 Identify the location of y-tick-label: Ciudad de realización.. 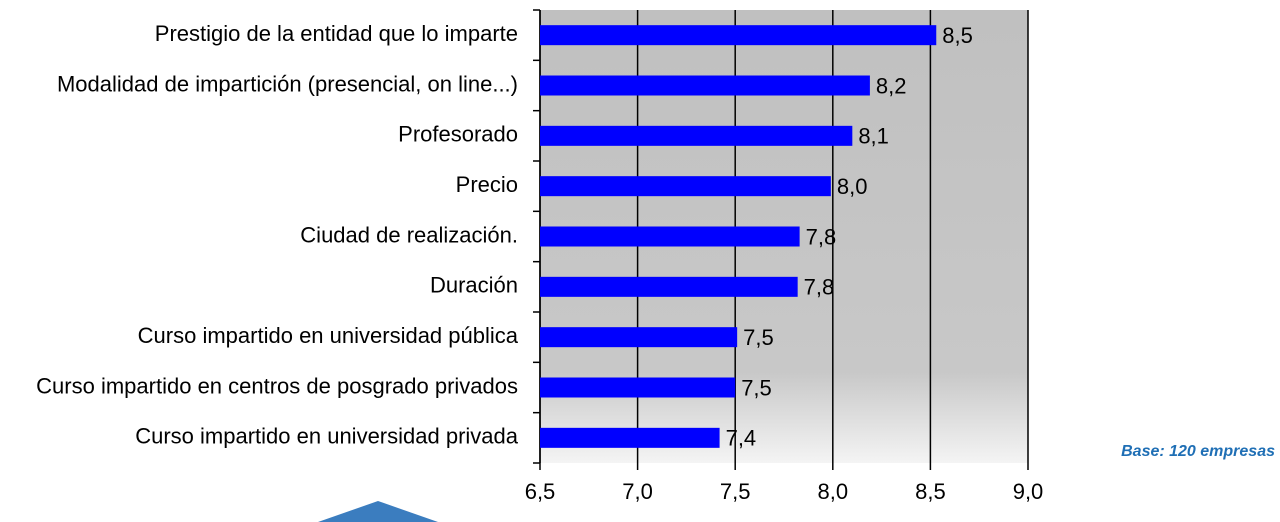
(409, 234).